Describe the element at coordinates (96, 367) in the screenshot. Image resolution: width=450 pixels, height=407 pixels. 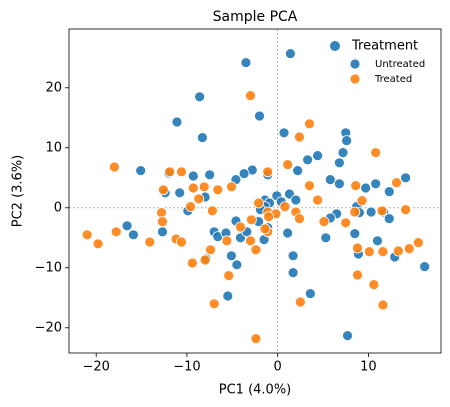
I see `x-tick-label: −20` at that location.